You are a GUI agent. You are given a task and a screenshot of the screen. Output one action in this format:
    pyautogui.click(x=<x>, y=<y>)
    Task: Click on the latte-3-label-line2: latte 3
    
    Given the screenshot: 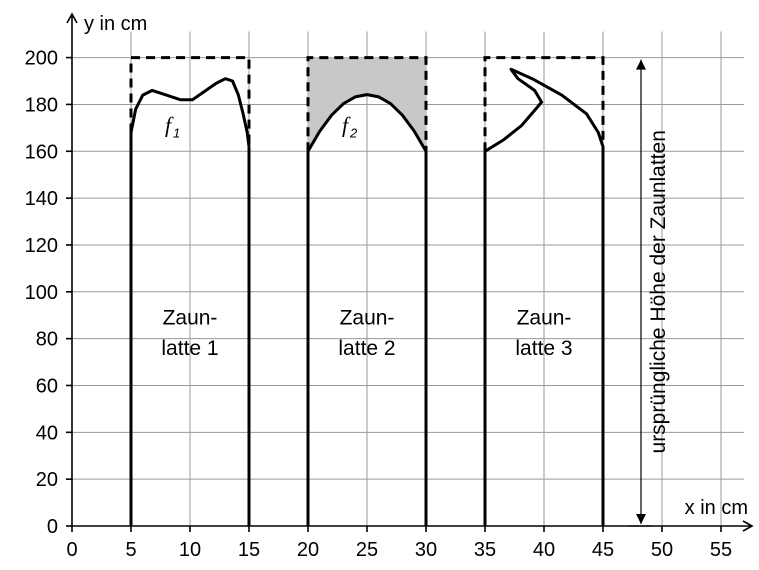 What is the action you would take?
    pyautogui.click(x=543, y=348)
    